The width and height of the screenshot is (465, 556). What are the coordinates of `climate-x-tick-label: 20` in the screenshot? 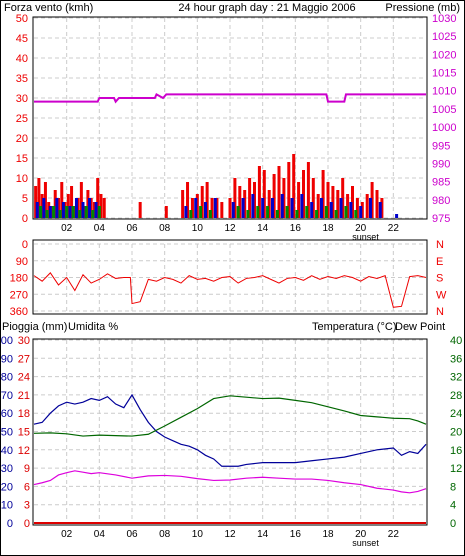 It's located at (361, 534).